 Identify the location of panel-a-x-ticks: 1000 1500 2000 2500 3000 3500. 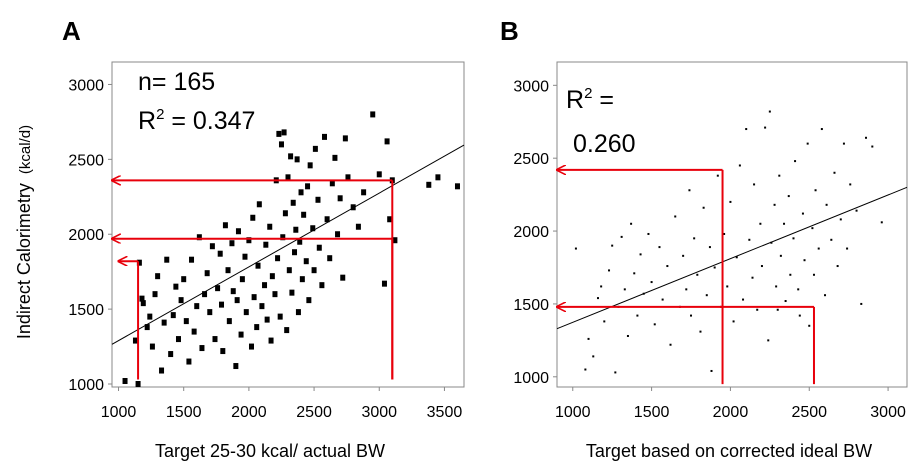
(282, 404).